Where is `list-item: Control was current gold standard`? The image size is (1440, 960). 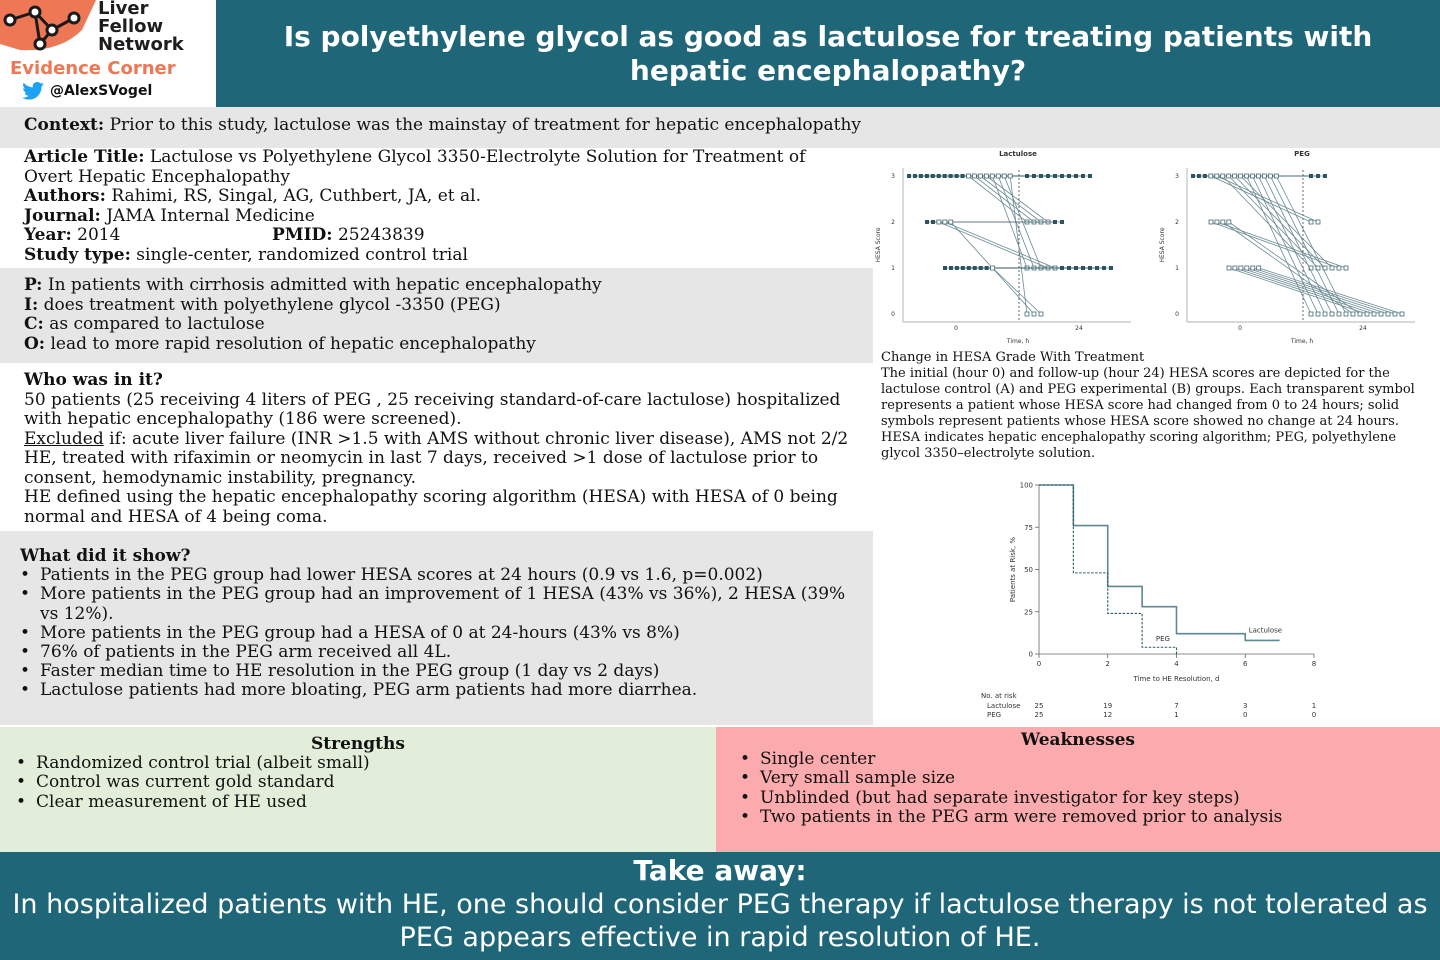
list-item: Control was current gold standard is located at coordinates (358, 783).